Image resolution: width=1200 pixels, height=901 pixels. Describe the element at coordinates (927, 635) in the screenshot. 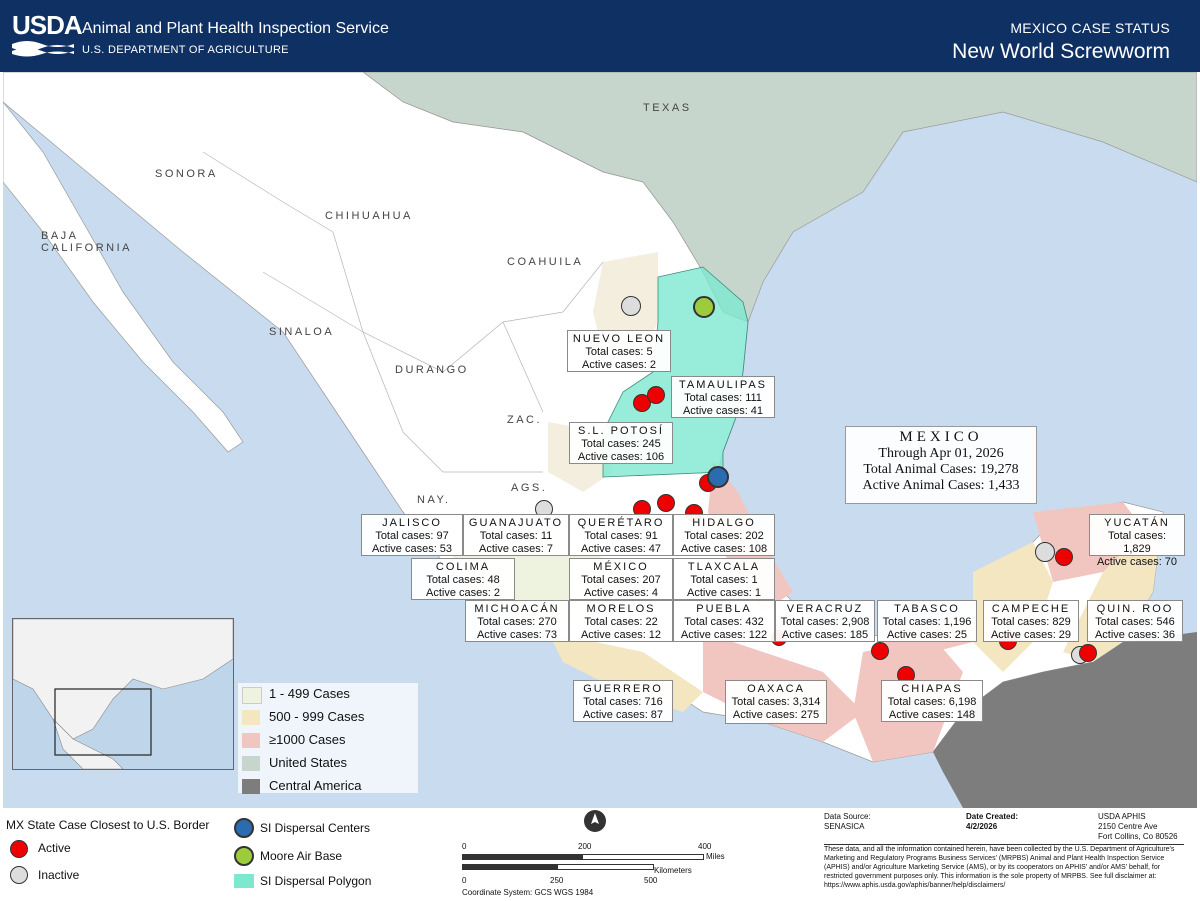

I see `state-active: Active cases: 25` at that location.